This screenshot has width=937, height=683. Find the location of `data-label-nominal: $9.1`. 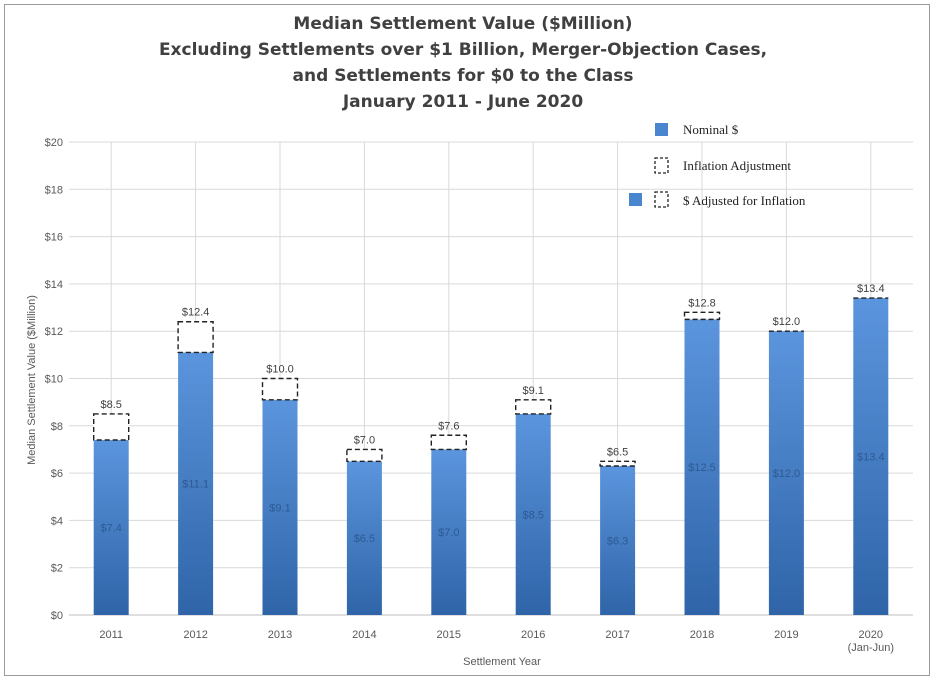

data-label-nominal: $9.1 is located at coordinates (279, 508).